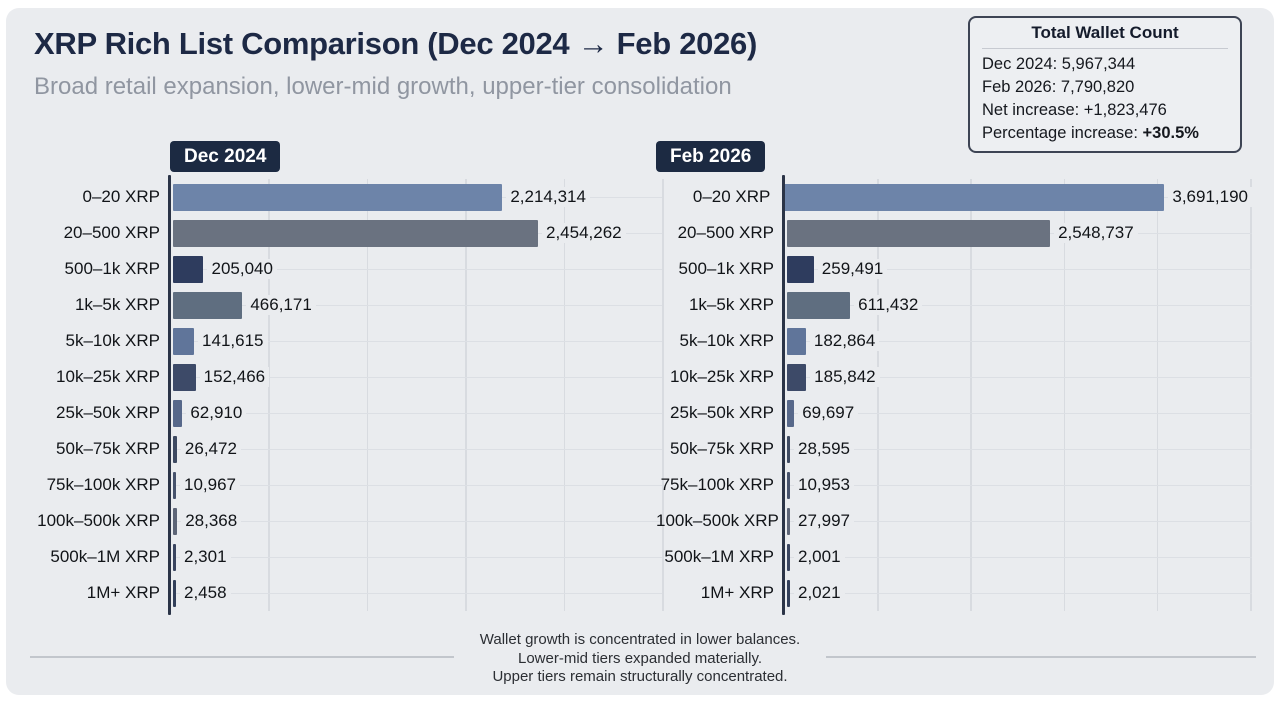 This screenshot has height=703, width=1280. I want to click on bar-row: 25k–50k XRP 69,697, so click(954, 413).